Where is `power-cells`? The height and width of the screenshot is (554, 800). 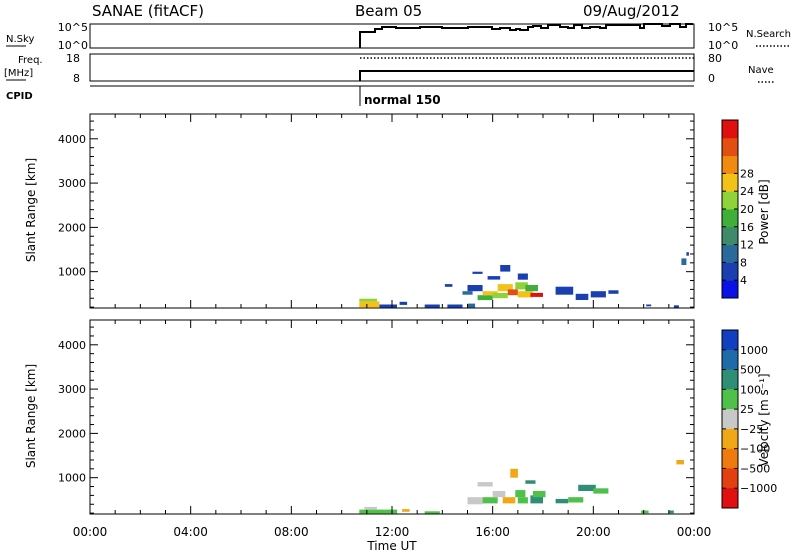 power-cells is located at coordinates (524, 280).